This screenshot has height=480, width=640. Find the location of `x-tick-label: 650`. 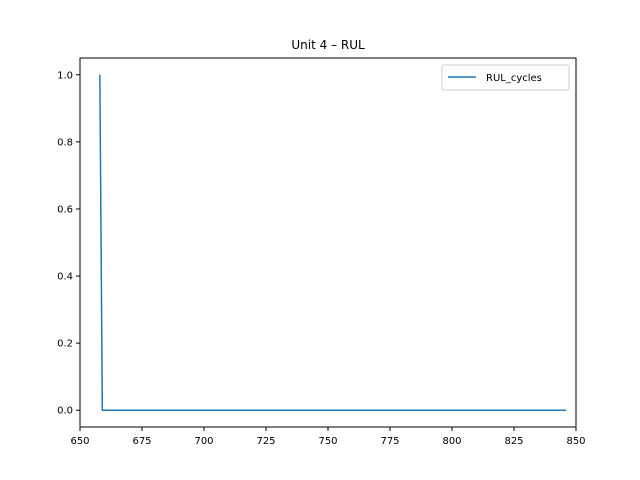

x-tick-label: 650 is located at coordinates (79, 441).